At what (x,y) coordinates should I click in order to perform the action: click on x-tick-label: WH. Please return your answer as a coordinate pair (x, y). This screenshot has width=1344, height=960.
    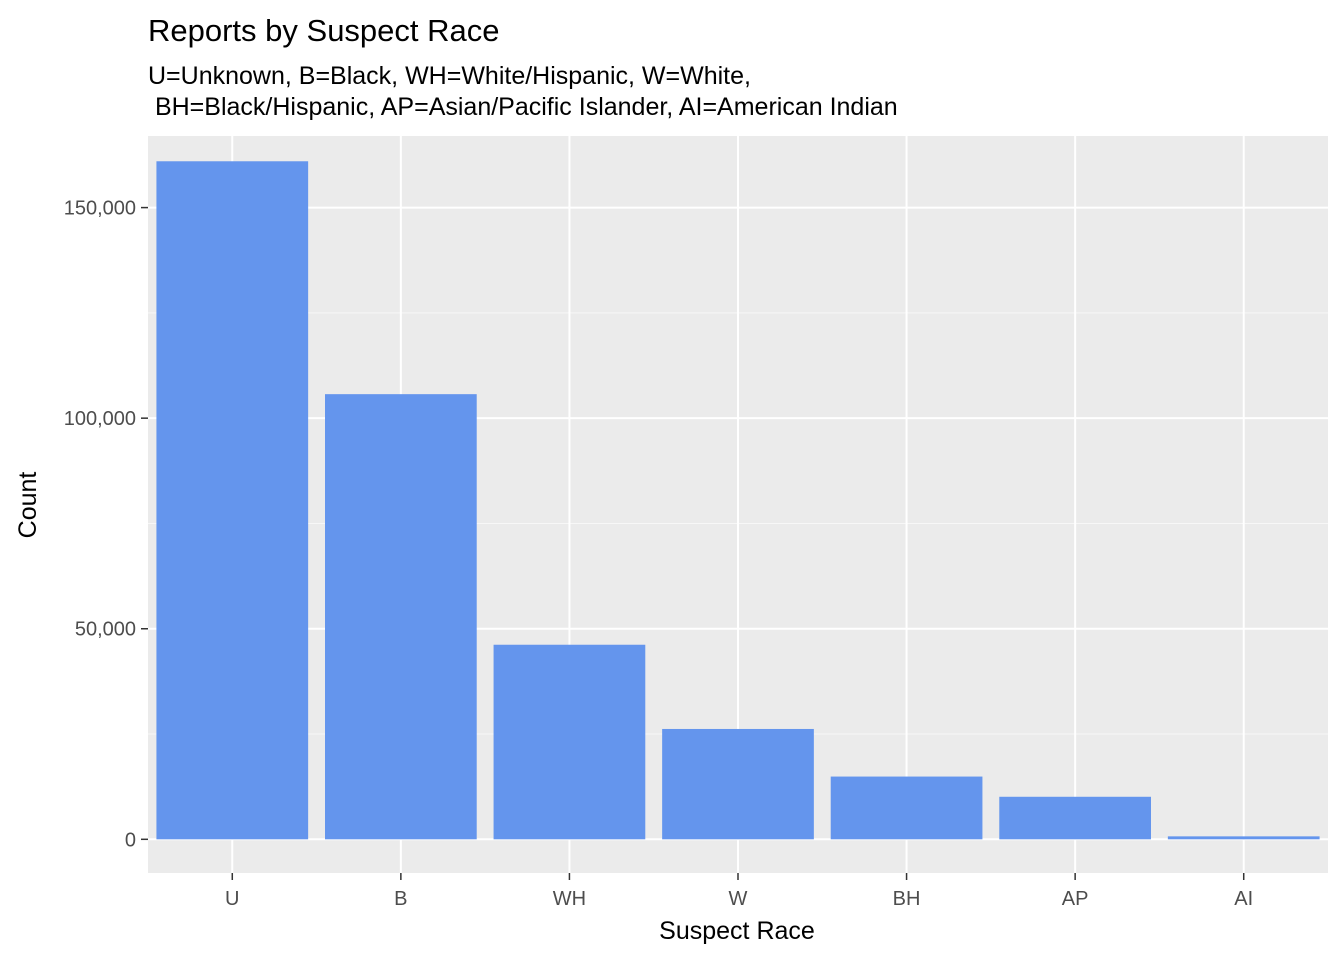
    Looking at the image, I should click on (569, 899).